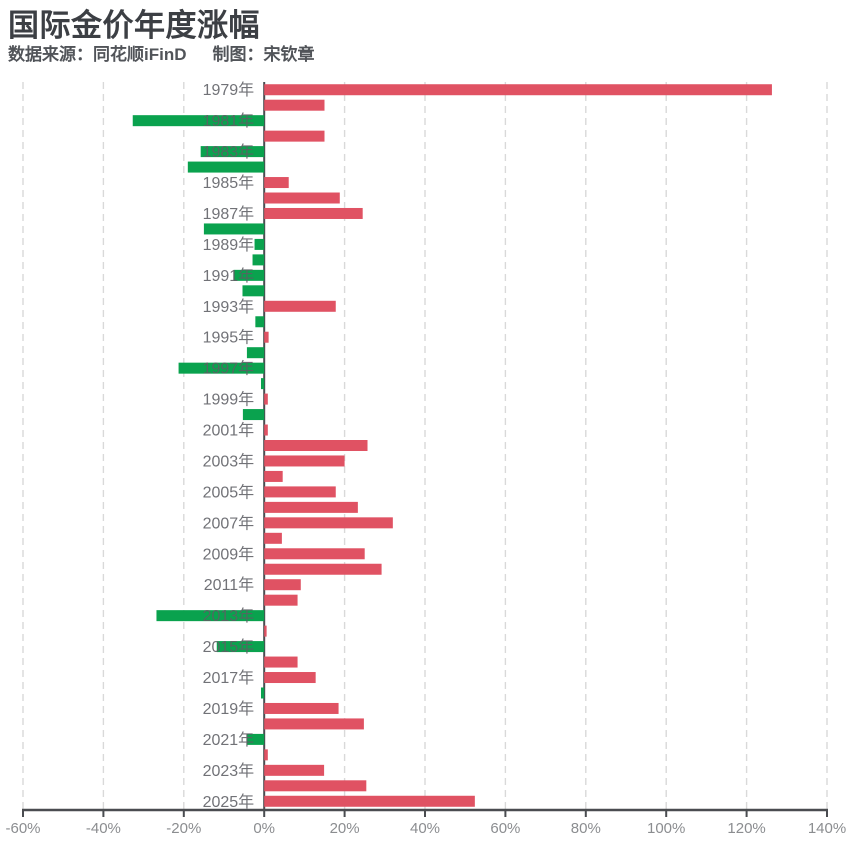 The width and height of the screenshot is (851, 851). Describe the element at coordinates (229, 616) in the screenshot. I see `year-label-2013: 2013年` at that location.